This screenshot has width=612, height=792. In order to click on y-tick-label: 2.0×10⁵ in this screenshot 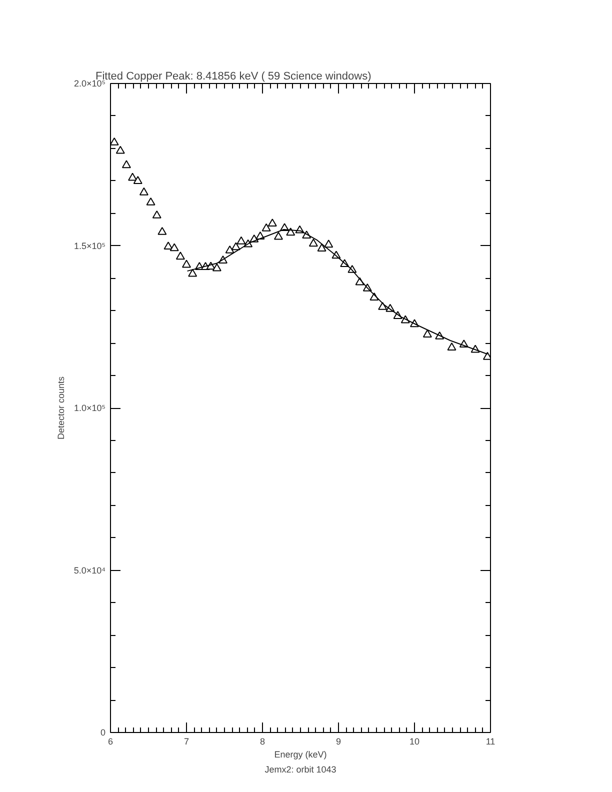, I will do `click(90, 83)`.